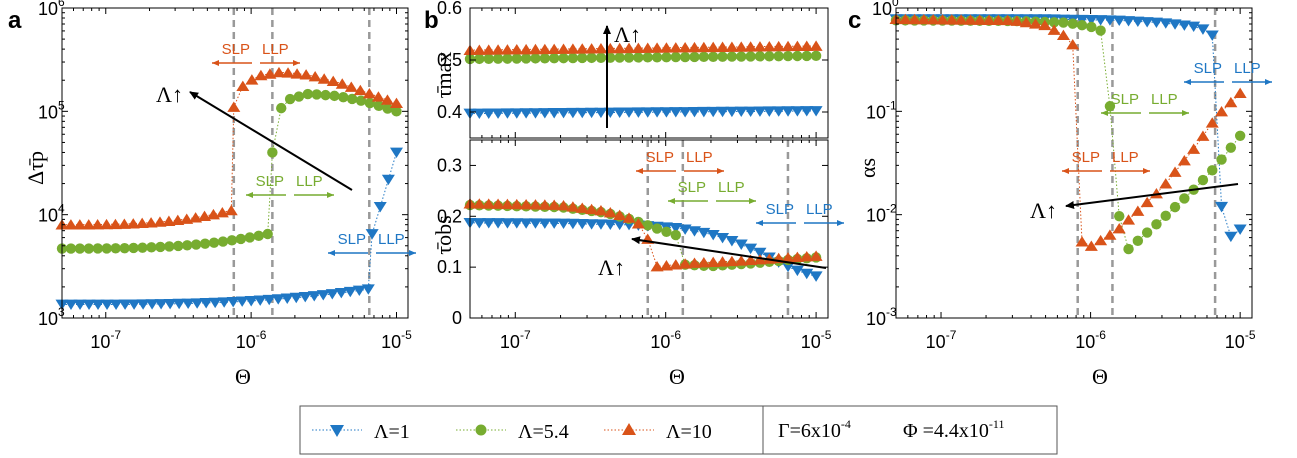 This screenshot has width=1297, height=458. I want to click on lambda-arrow-b-top-label: Λ↑, so click(627, 34).